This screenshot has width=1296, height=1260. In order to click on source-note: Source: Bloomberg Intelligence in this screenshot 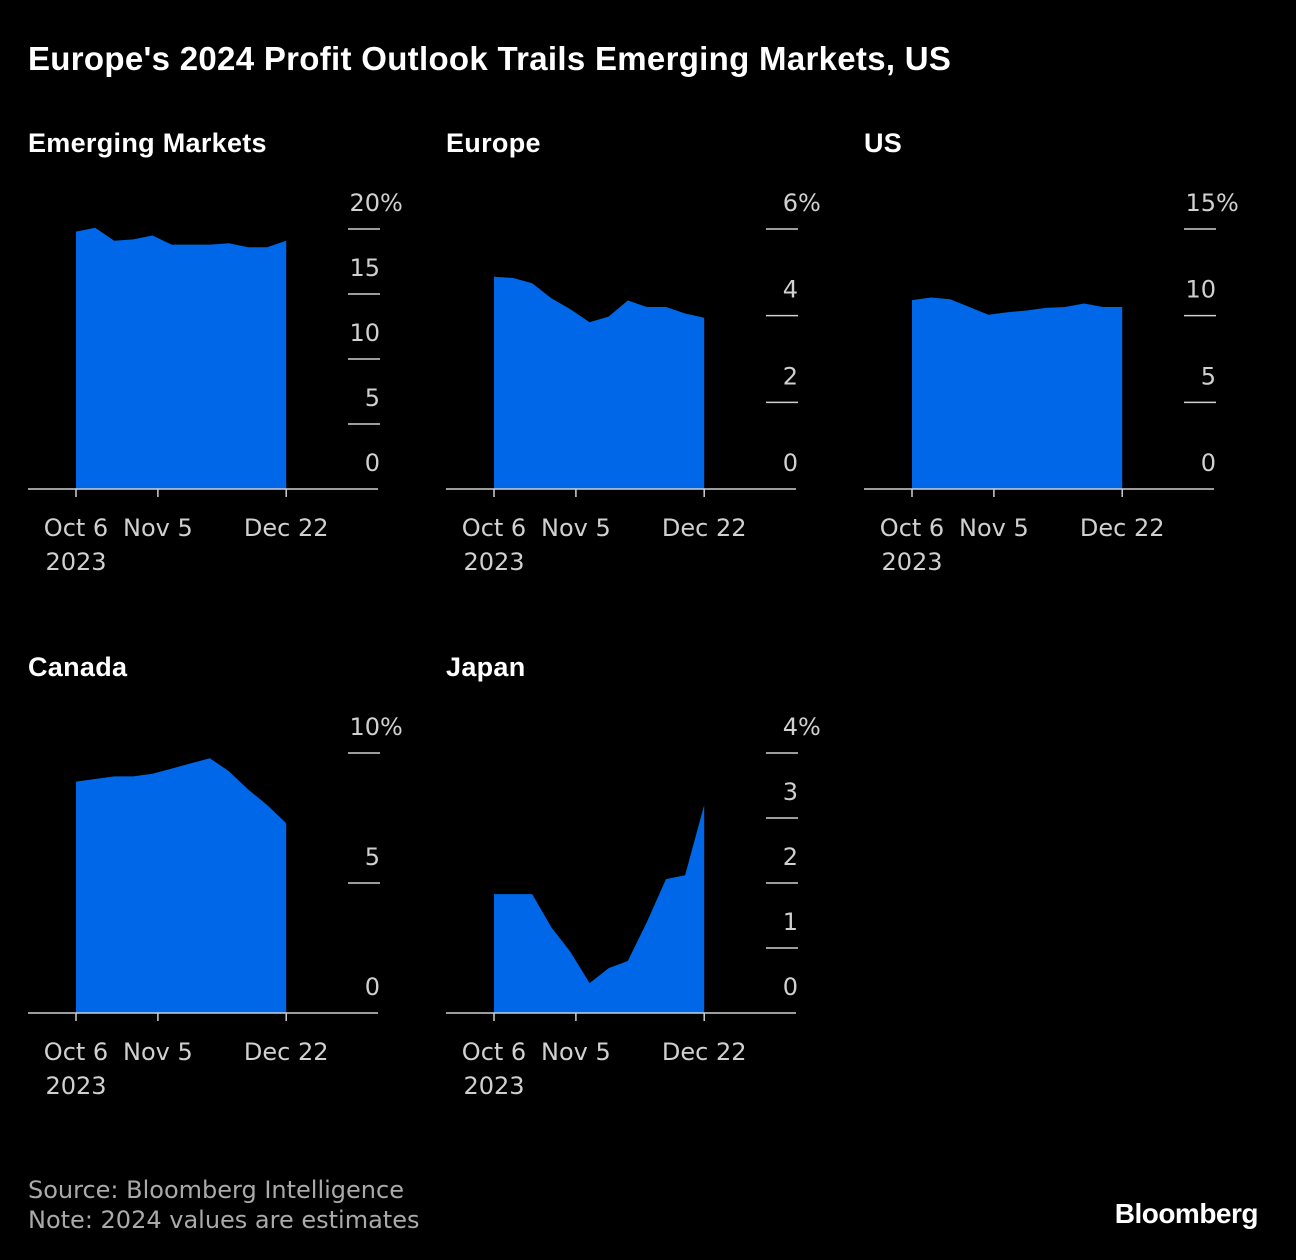, I will do `click(216, 1190)`.